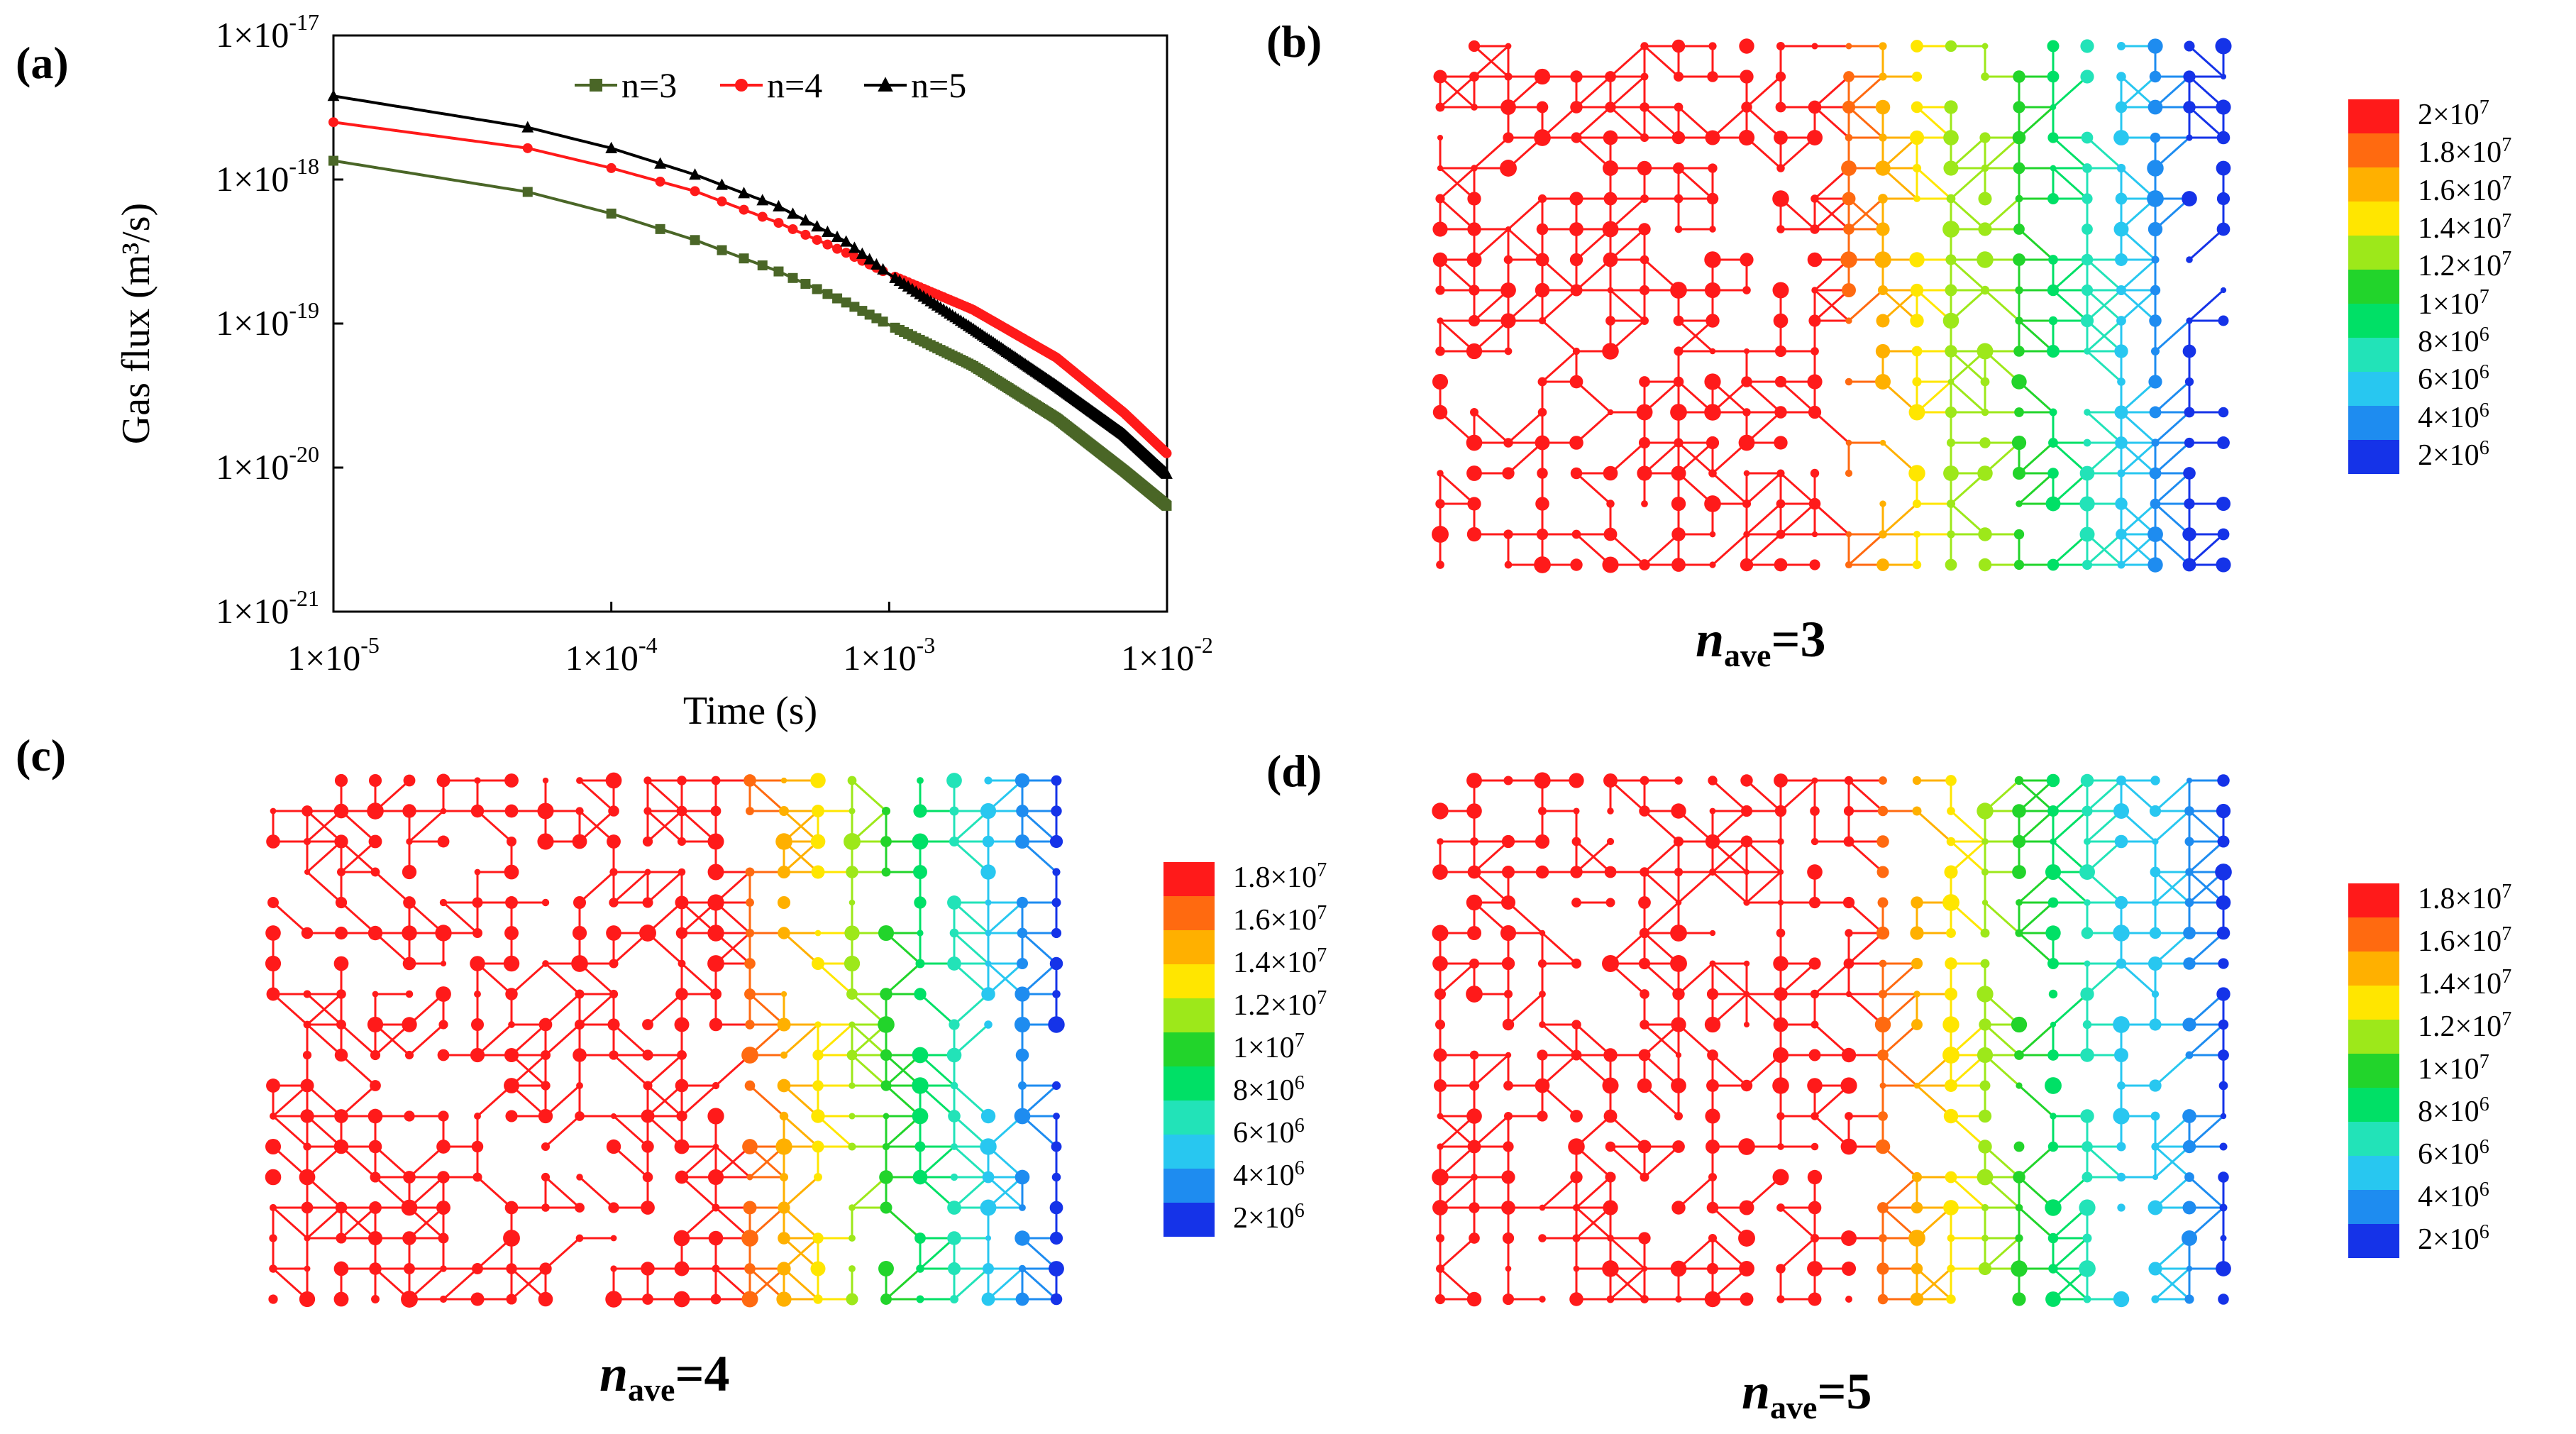 The width and height of the screenshot is (2576, 1434). Describe the element at coordinates (695, 191) in the screenshot. I see `data-point-n=4` at that location.